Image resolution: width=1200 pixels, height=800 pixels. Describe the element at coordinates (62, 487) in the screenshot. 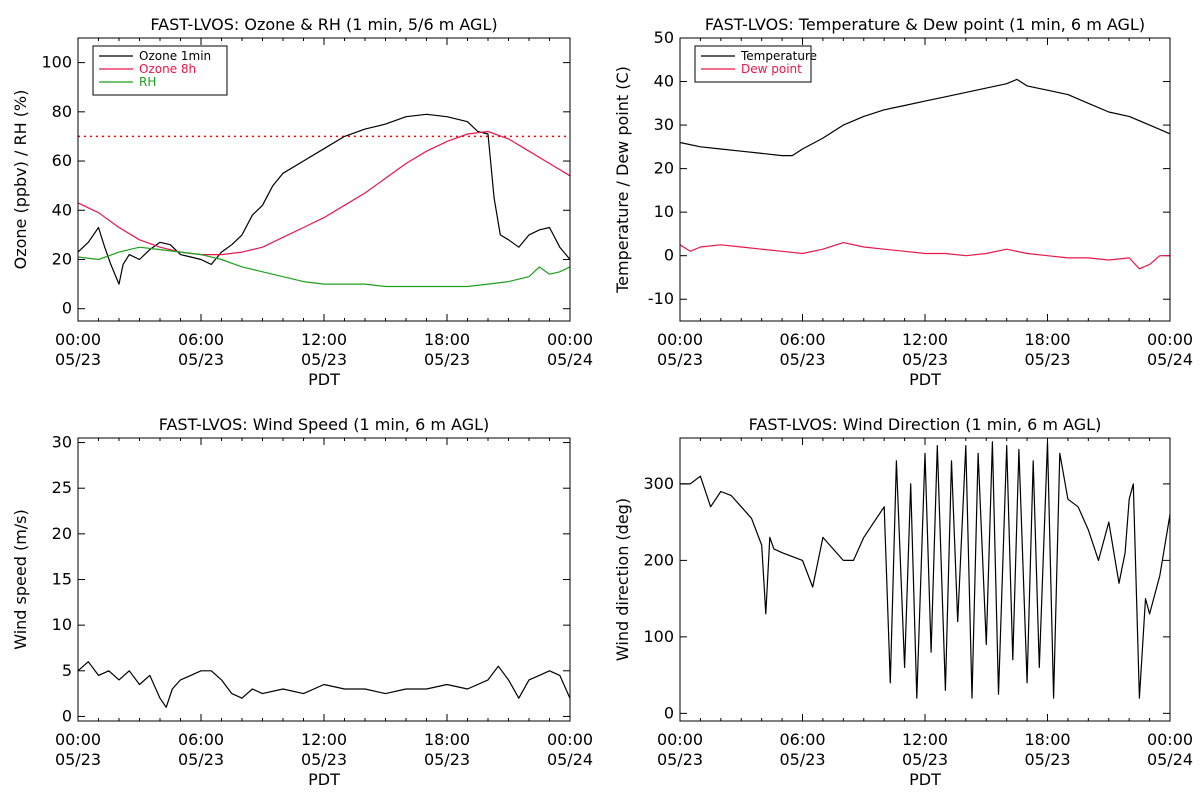

I see `y-tick-label: 25` at that location.